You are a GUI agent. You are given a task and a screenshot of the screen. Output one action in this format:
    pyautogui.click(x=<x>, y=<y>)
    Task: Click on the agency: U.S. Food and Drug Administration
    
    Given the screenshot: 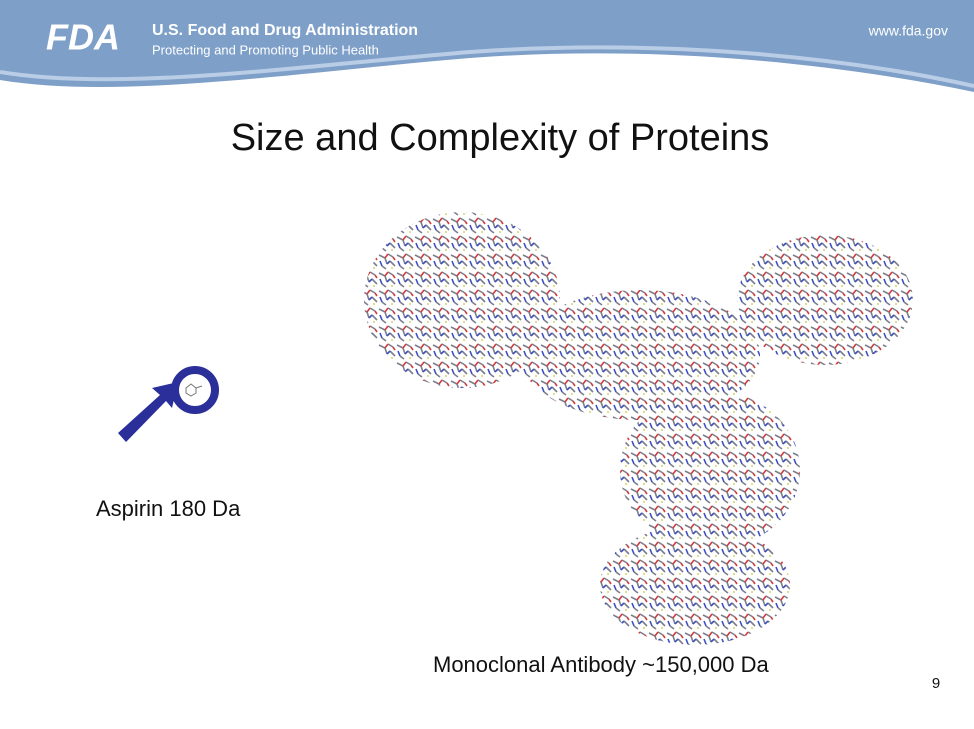 What is the action you would take?
    pyautogui.click(x=285, y=30)
    